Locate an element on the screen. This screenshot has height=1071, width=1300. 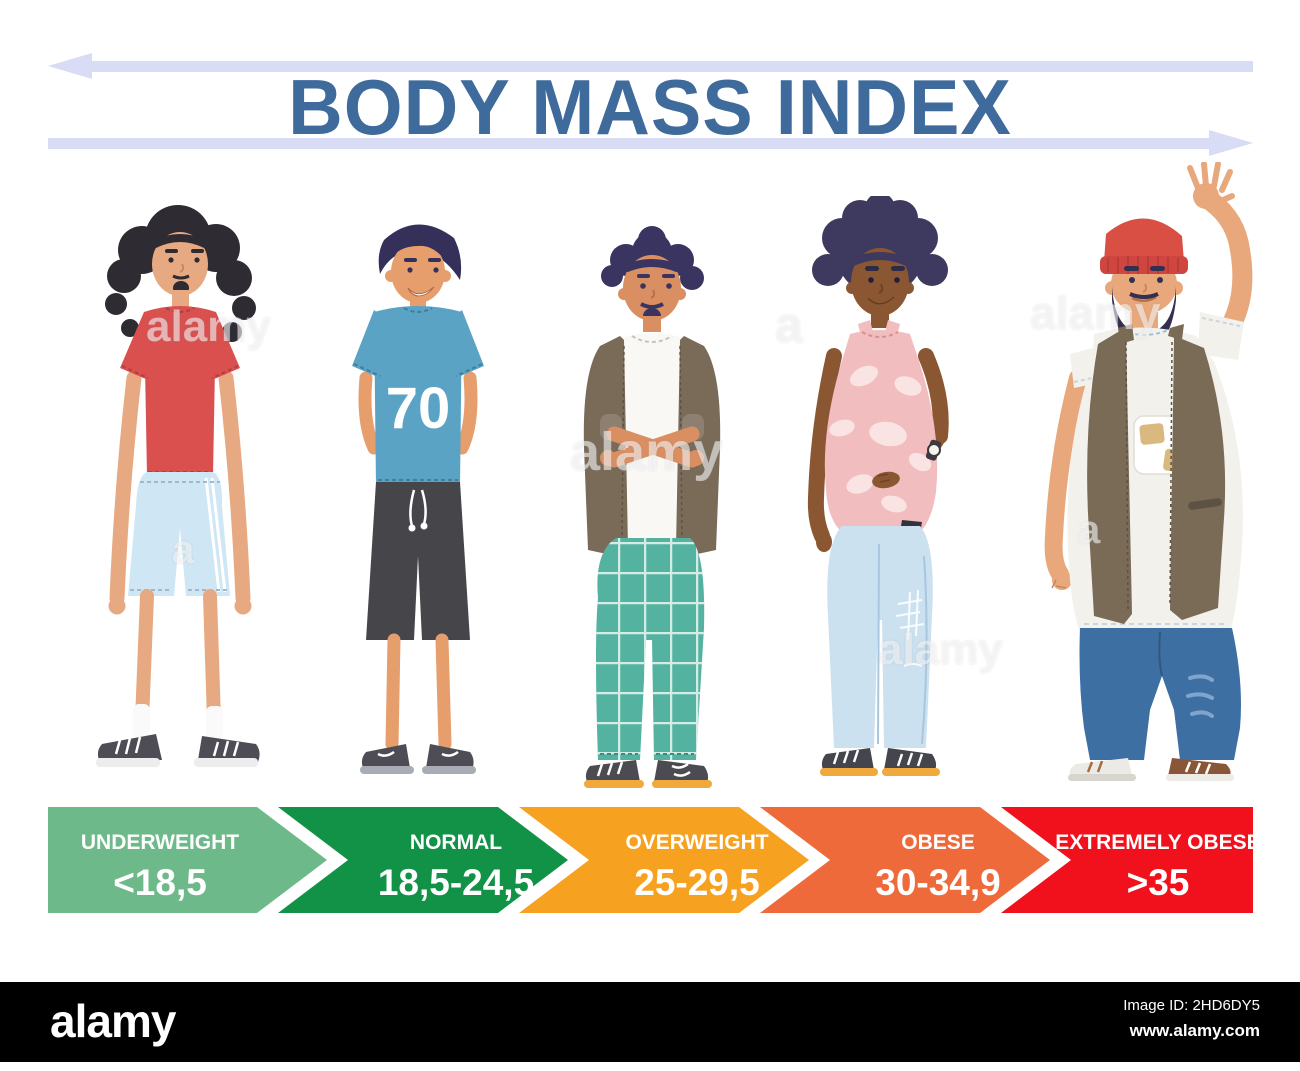
scale-item-obese: OBESE 30-34,9 is located at coordinates (905, 860).